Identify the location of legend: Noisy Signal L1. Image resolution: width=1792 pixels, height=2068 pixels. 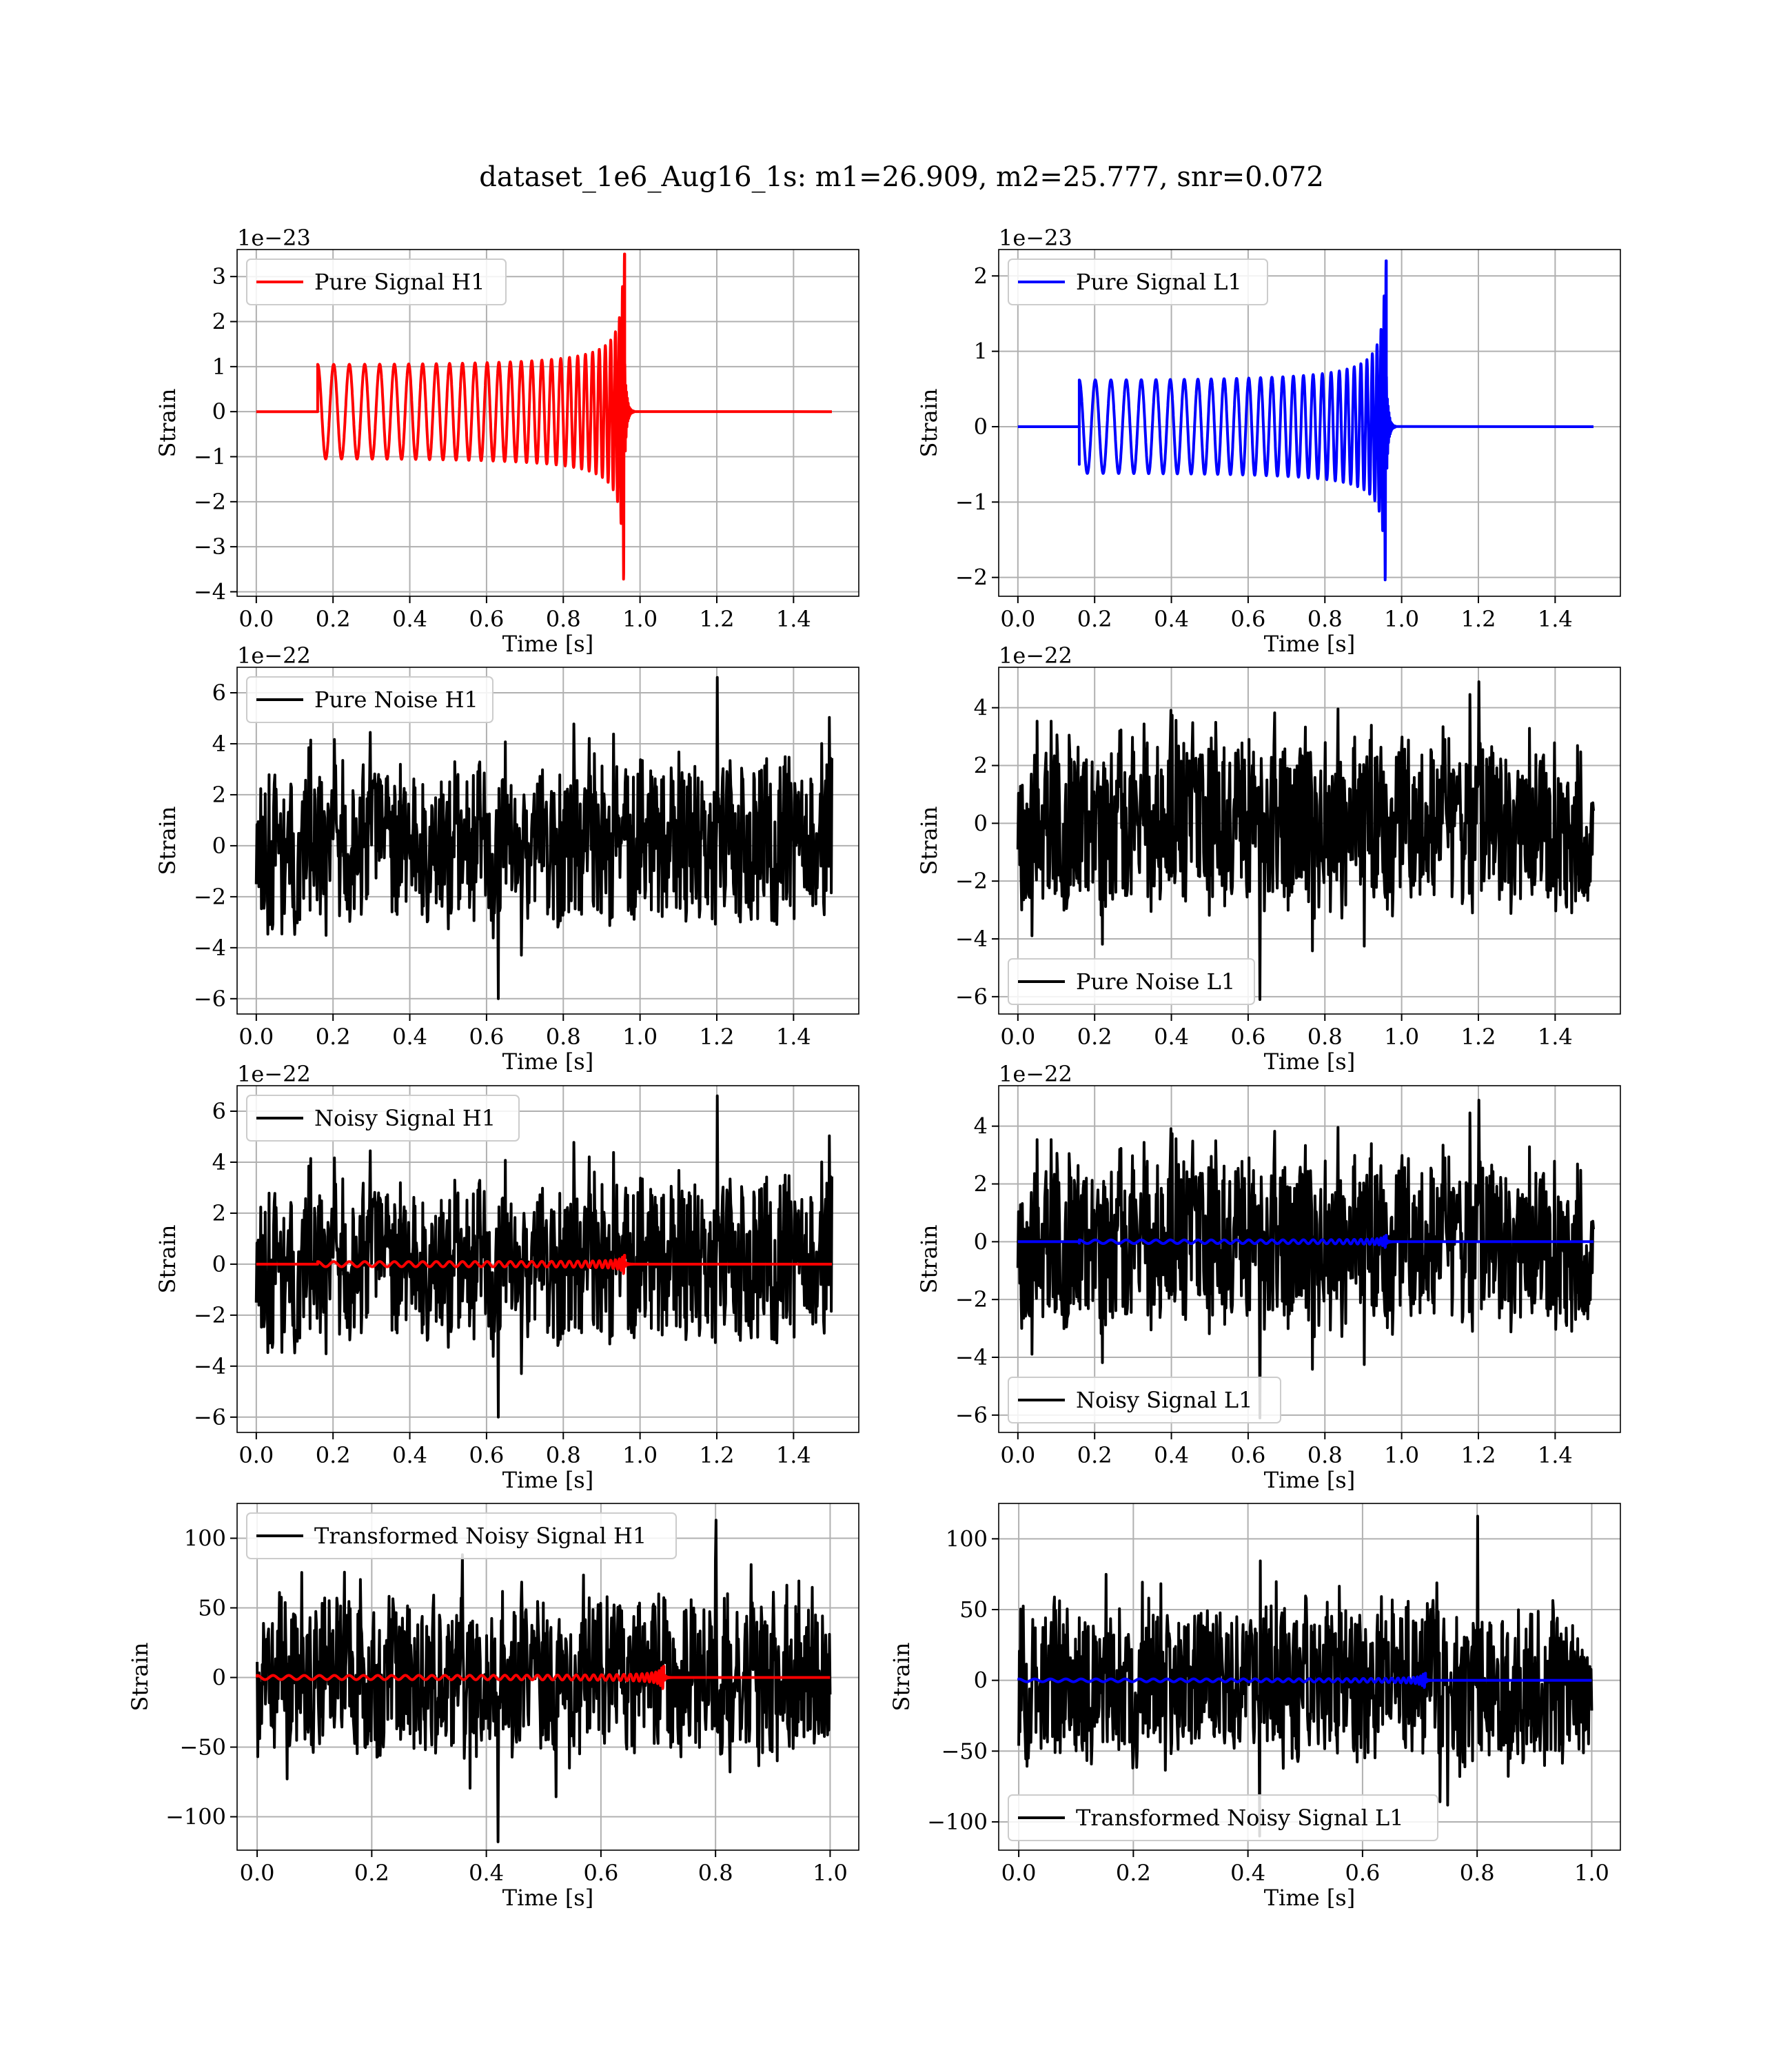
(1144, 1400).